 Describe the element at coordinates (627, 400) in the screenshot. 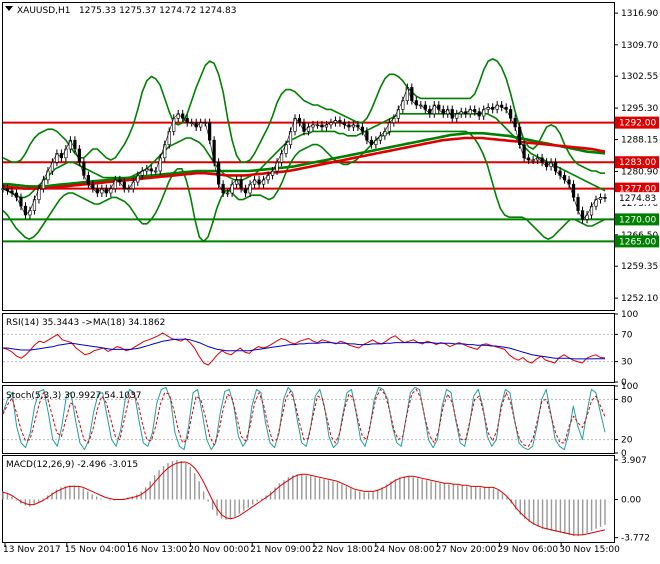

I see `stoch-axis-tick-label: 80` at that location.